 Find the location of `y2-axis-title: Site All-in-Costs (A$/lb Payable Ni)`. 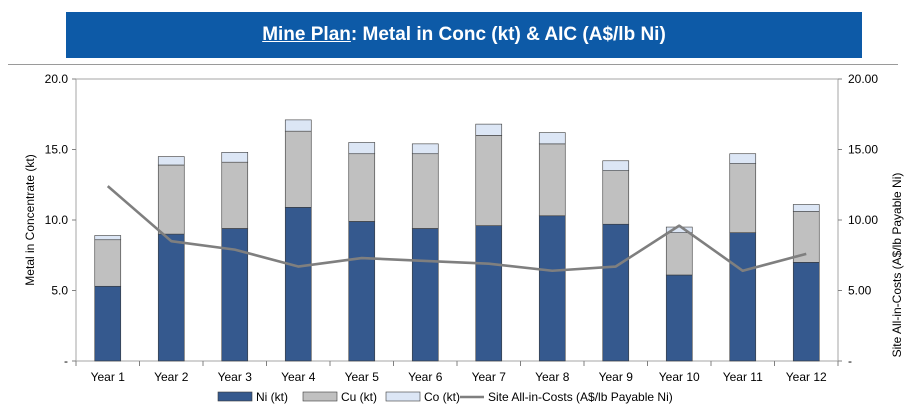

y2-axis-title: Site All-in-Costs (A$/lb Payable Ni) is located at coordinates (897, 265).